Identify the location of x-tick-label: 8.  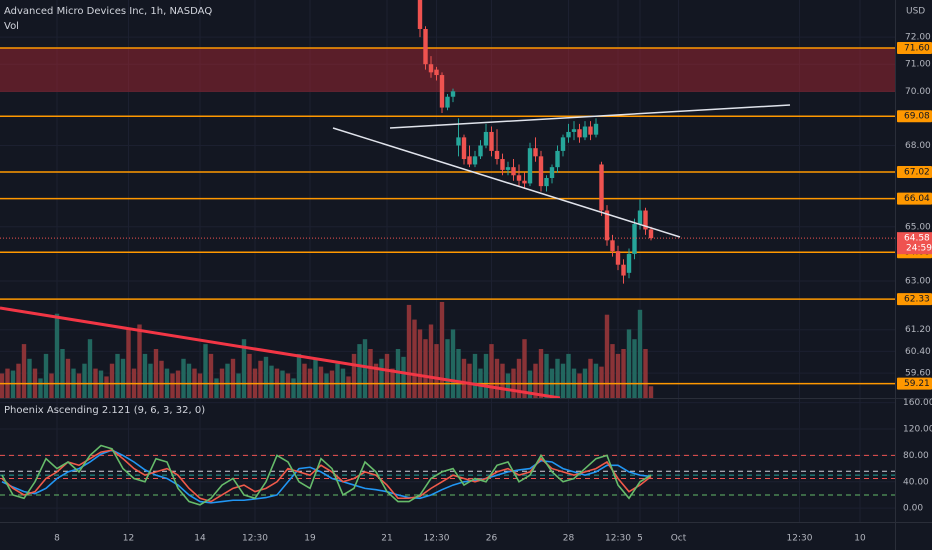
(57, 539).